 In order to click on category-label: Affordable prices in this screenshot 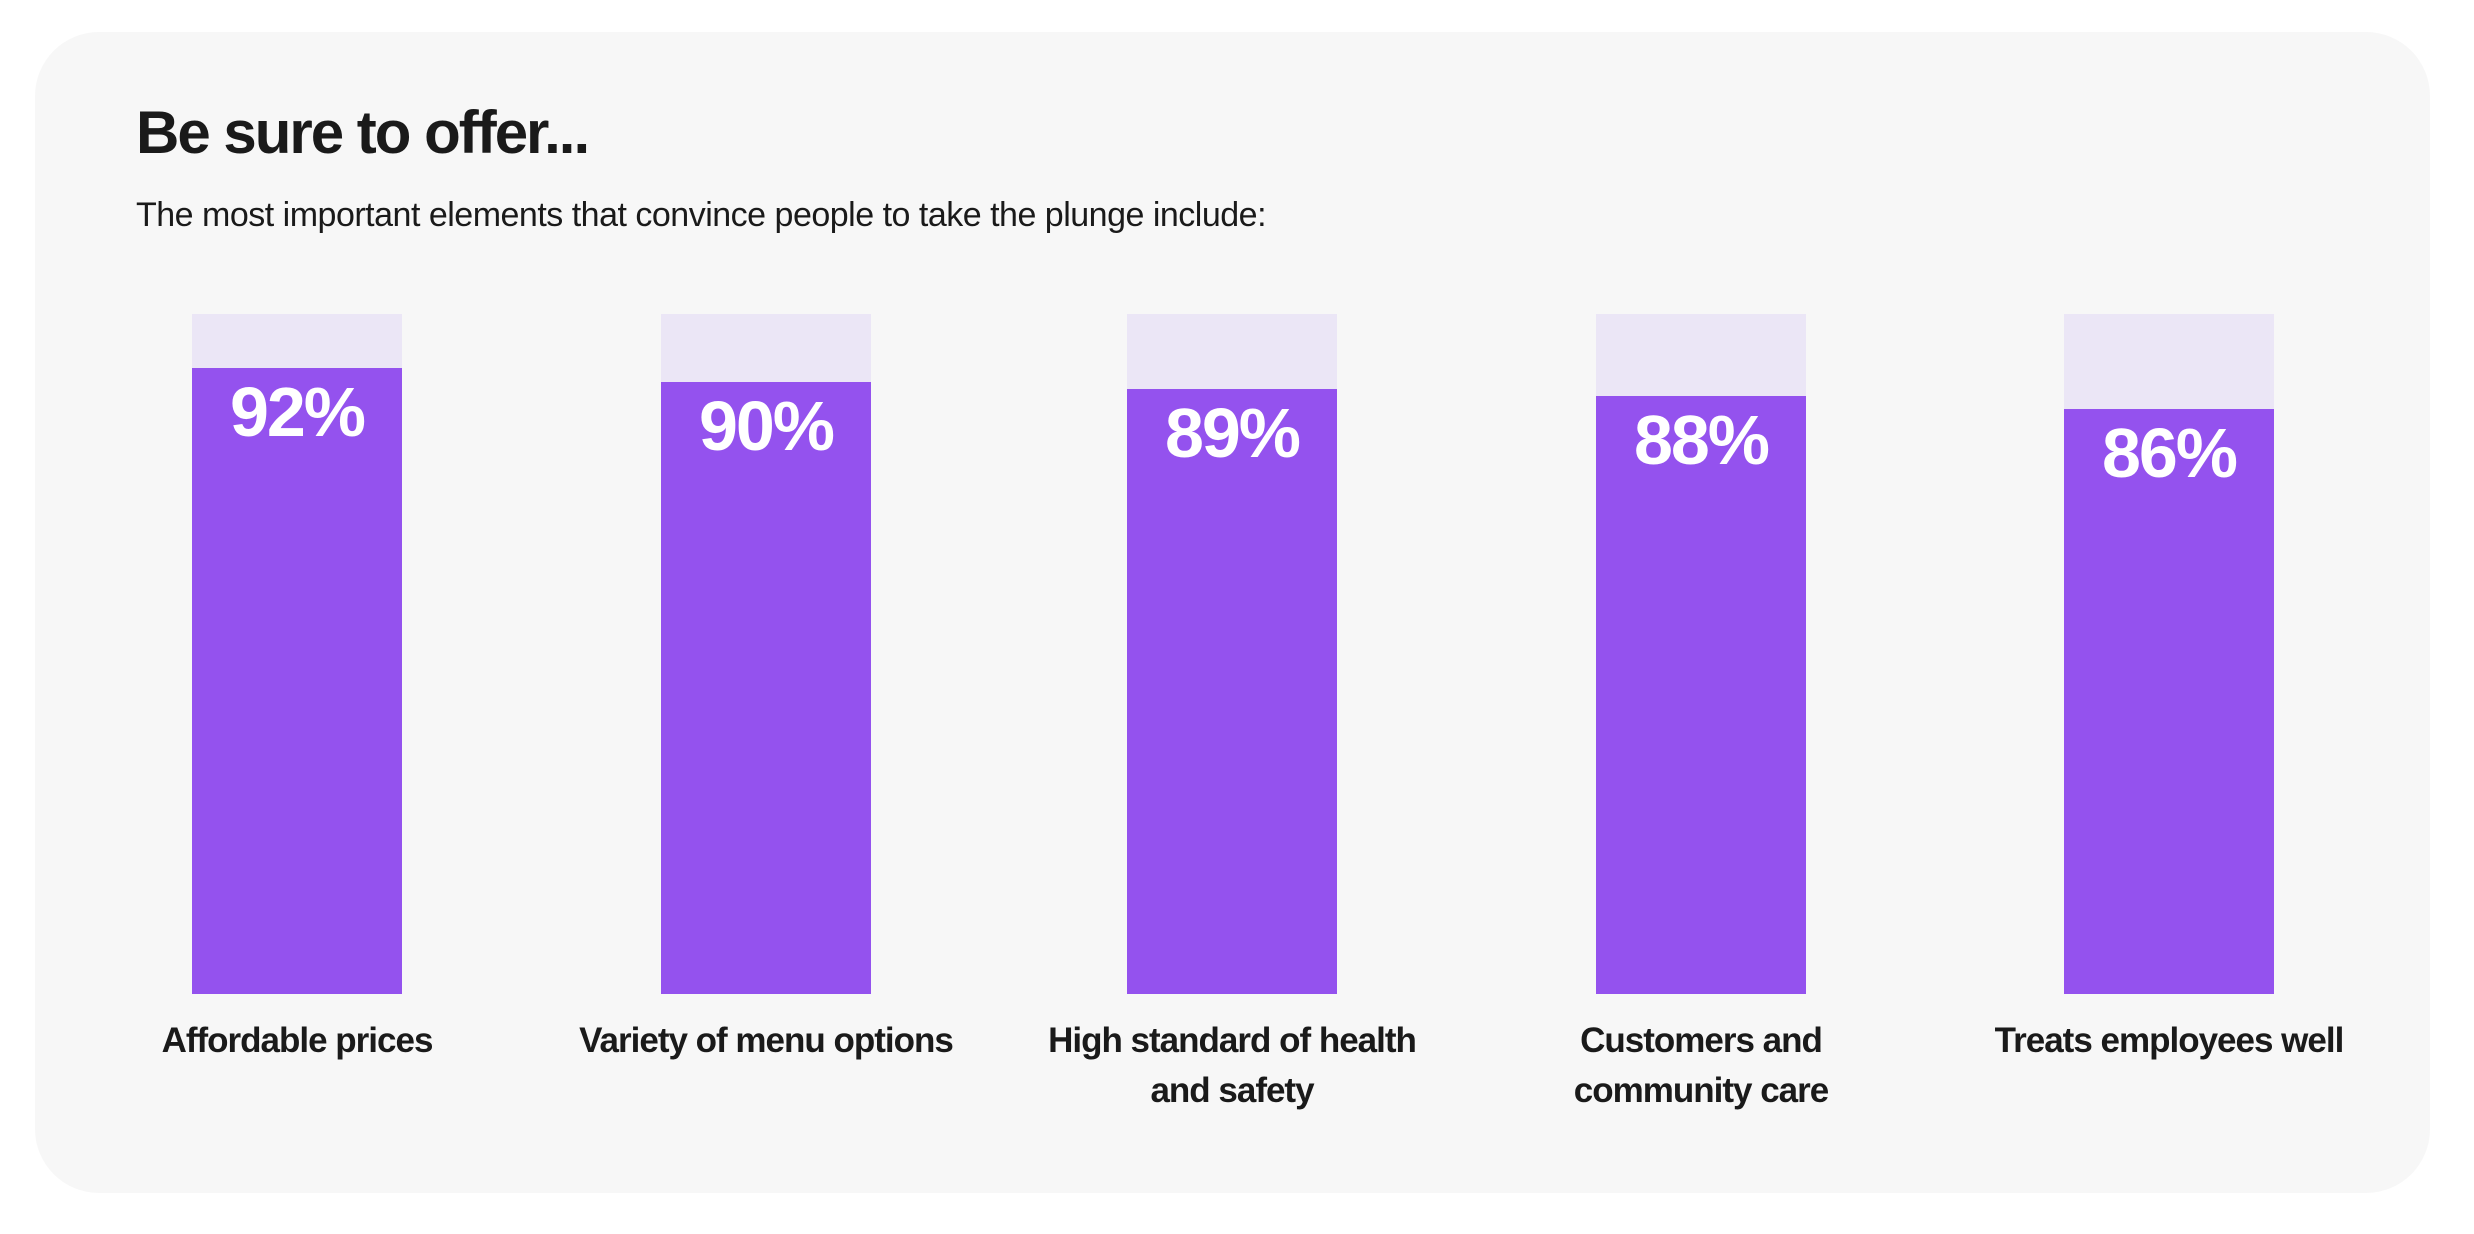, I will do `click(297, 1040)`.